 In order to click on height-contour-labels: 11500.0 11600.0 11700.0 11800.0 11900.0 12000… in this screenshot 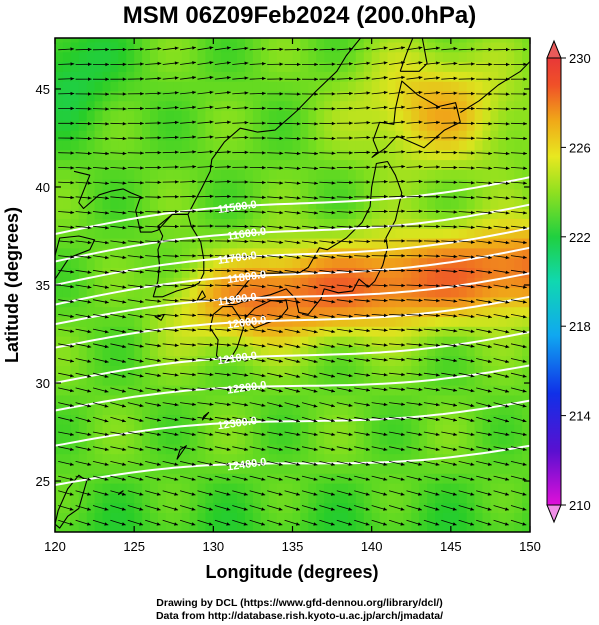, I will do `click(242, 336)`.